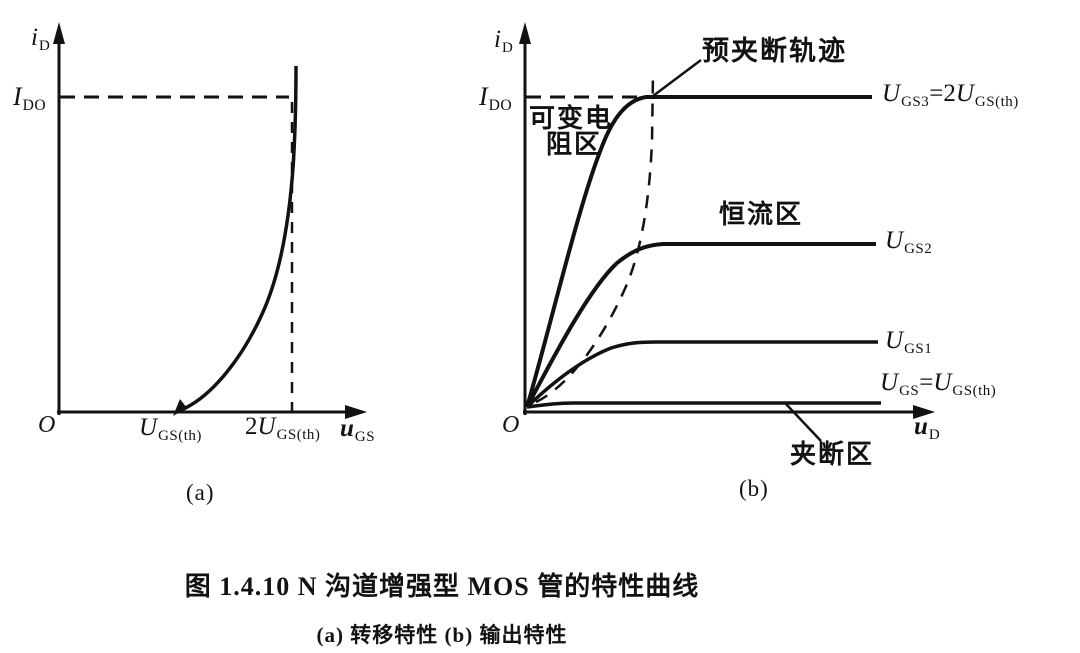  Describe the element at coordinates (595, 238) in the screenshot. I see `plot-b-prepinchoff-dashed-curve` at that location.